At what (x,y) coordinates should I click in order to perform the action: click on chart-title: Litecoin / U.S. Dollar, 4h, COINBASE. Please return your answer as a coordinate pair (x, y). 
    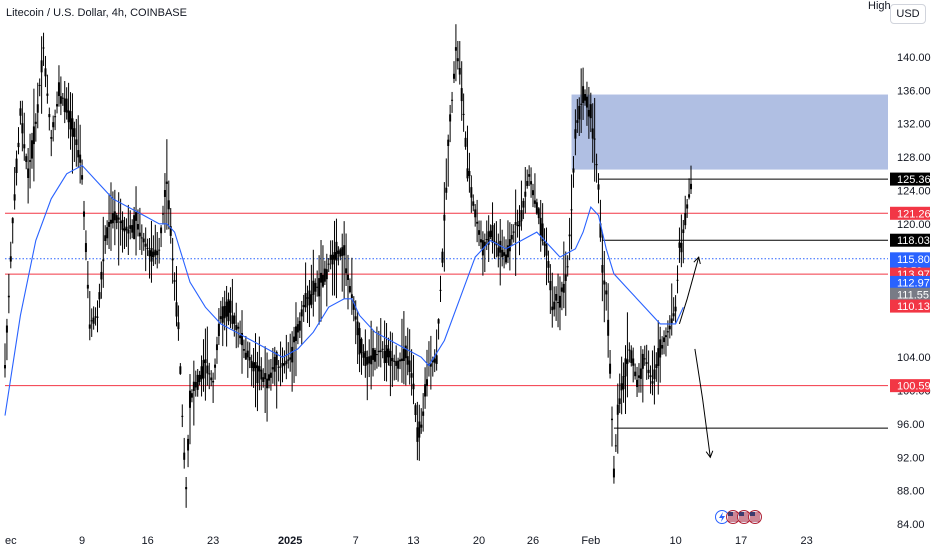
    Looking at the image, I should click on (96, 13).